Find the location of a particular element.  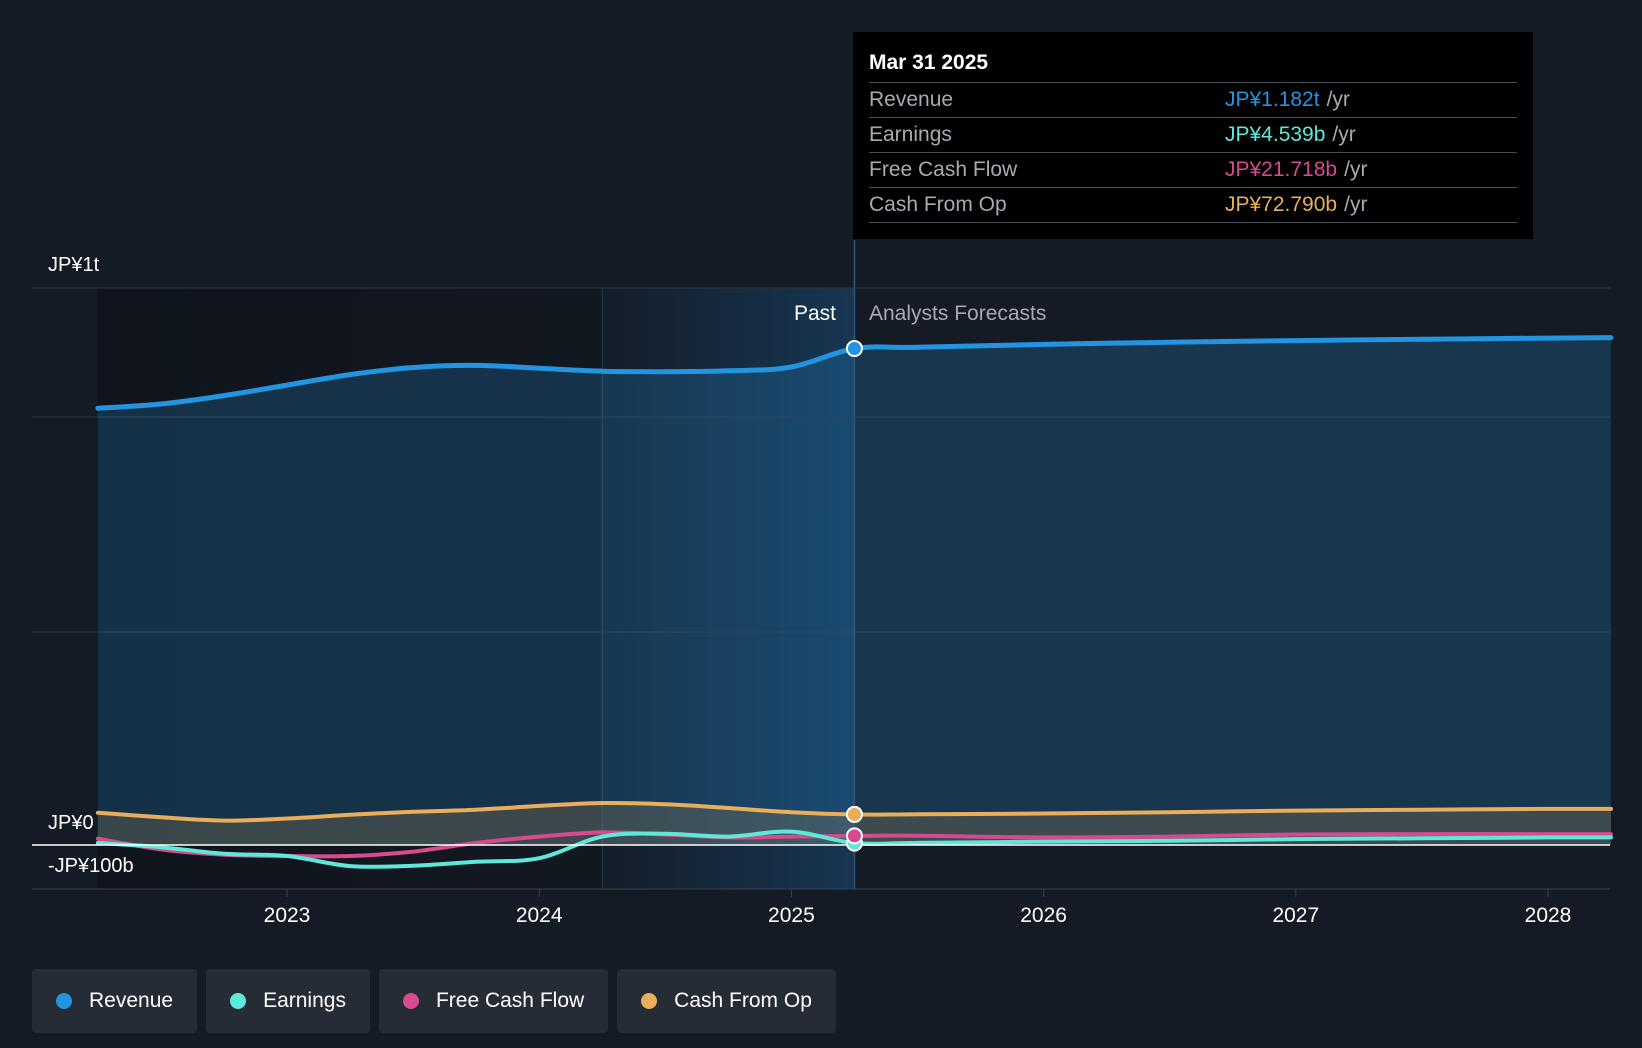

past-label: Past is located at coordinates (815, 313).